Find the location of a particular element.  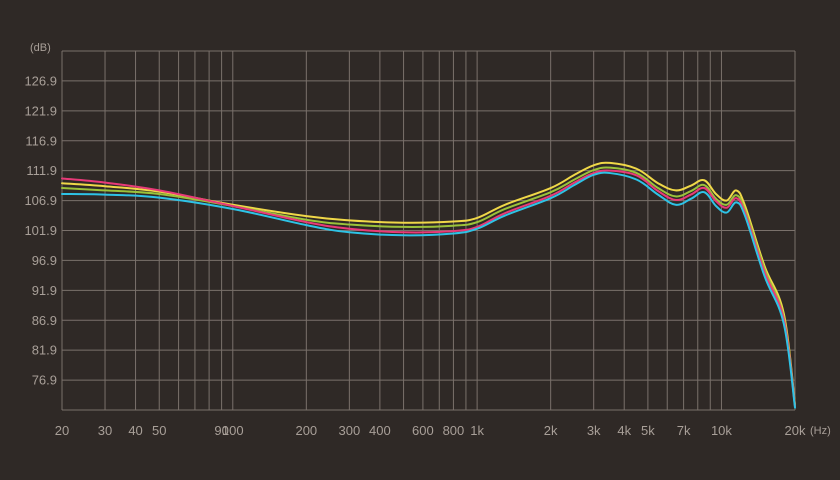

x-tick-label: 100 is located at coordinates (233, 430).